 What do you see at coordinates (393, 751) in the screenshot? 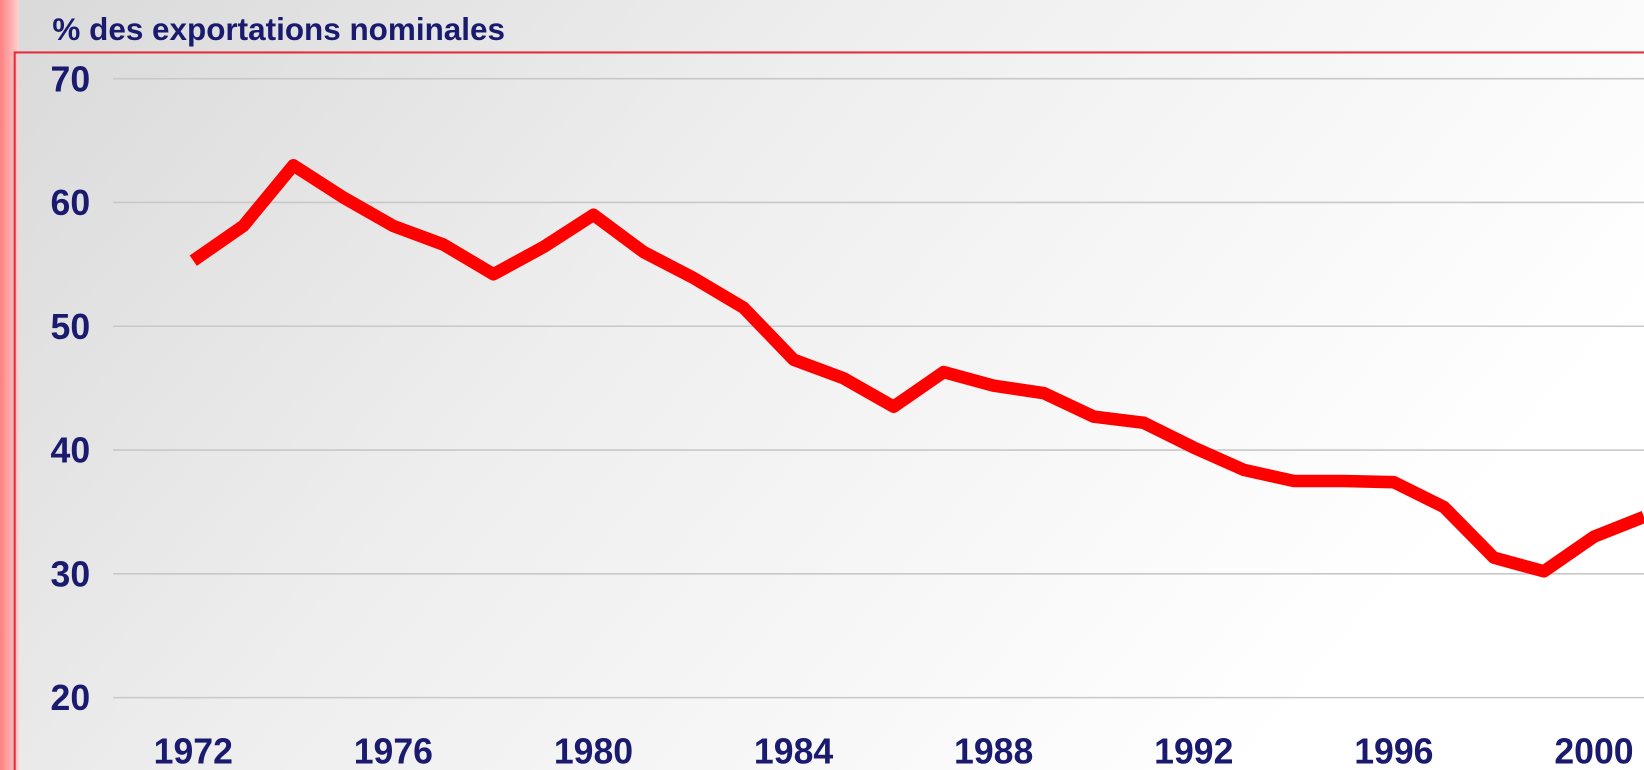
I see `x-tick-label: 1976` at bounding box center [393, 751].